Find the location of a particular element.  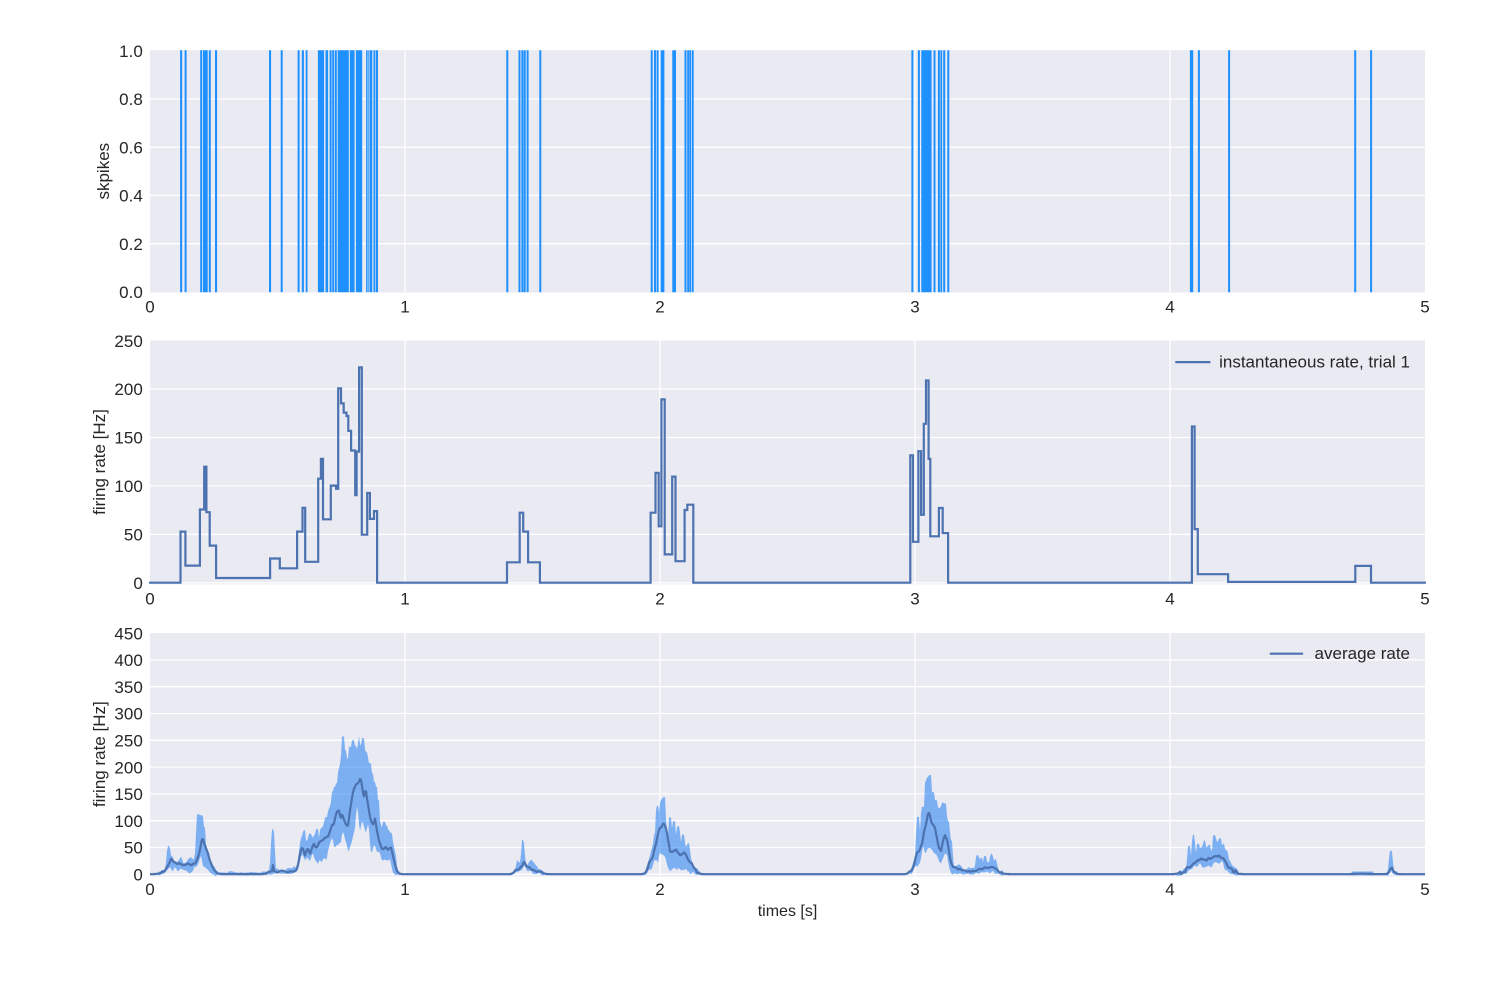

svg-text: times [s] is located at coordinates (788, 911).